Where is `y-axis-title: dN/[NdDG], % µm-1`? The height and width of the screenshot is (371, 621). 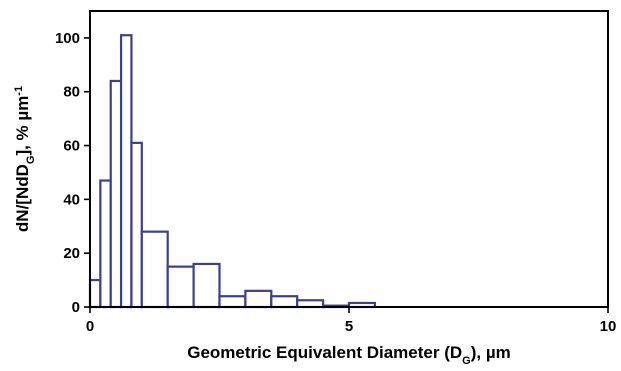
y-axis-title: dN/[NdDG], % µm-1 is located at coordinates (25, 159).